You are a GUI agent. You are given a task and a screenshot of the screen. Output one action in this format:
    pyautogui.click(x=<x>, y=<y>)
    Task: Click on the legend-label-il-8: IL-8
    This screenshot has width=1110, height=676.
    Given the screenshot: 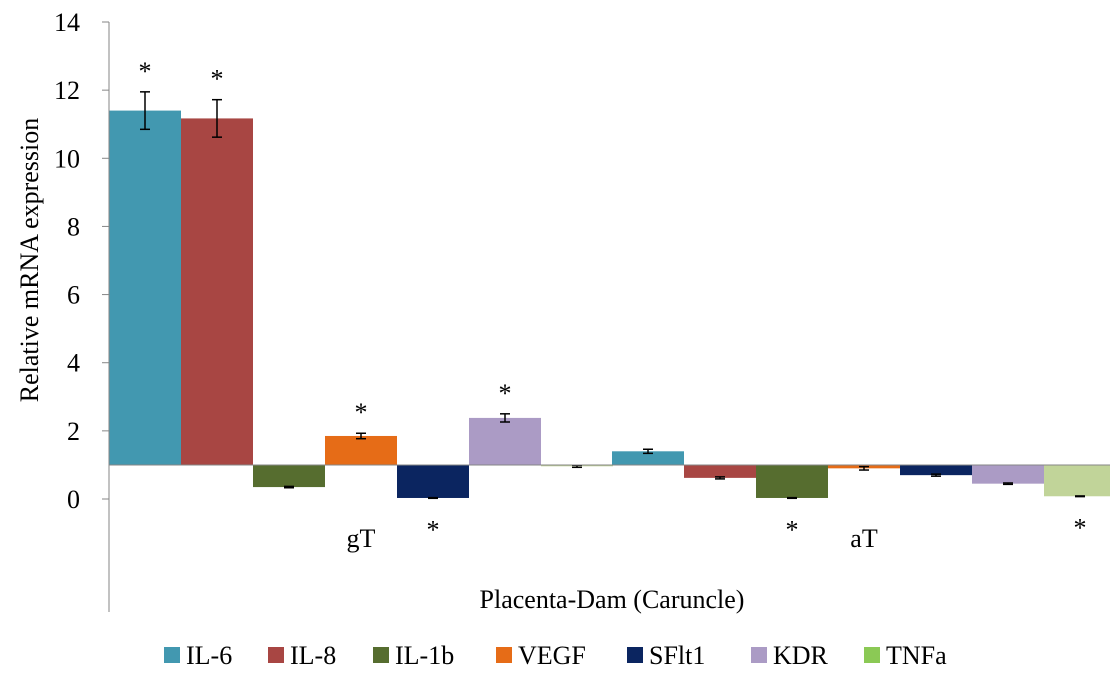 What is the action you would take?
    pyautogui.click(x=313, y=655)
    